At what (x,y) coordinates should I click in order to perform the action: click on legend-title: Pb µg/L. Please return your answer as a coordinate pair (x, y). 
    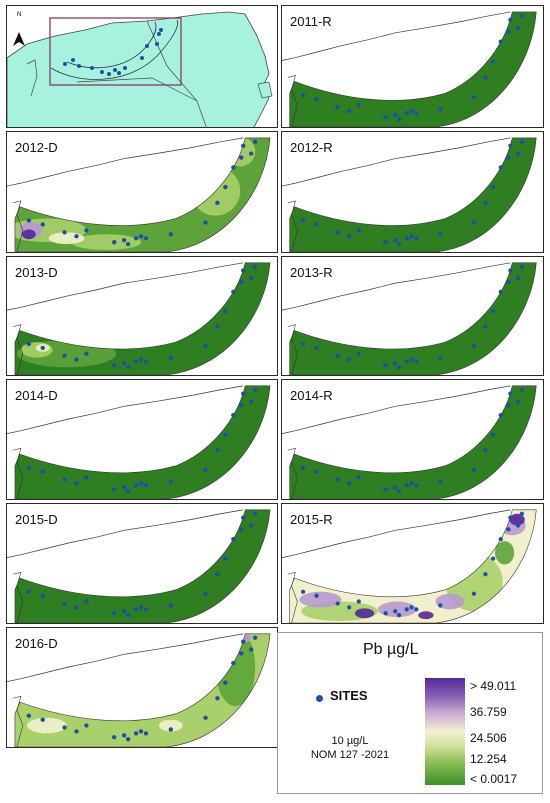
    Looking at the image, I should click on (391, 649).